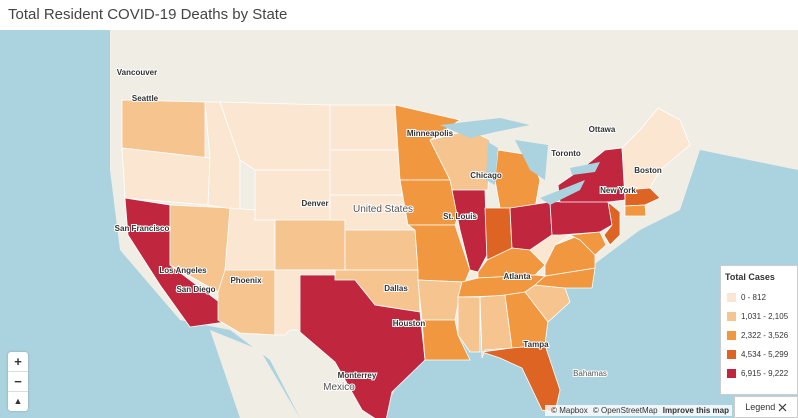 This screenshot has width=798, height=418. I want to click on legend-item: 4,534 - 5,299, so click(759, 354).